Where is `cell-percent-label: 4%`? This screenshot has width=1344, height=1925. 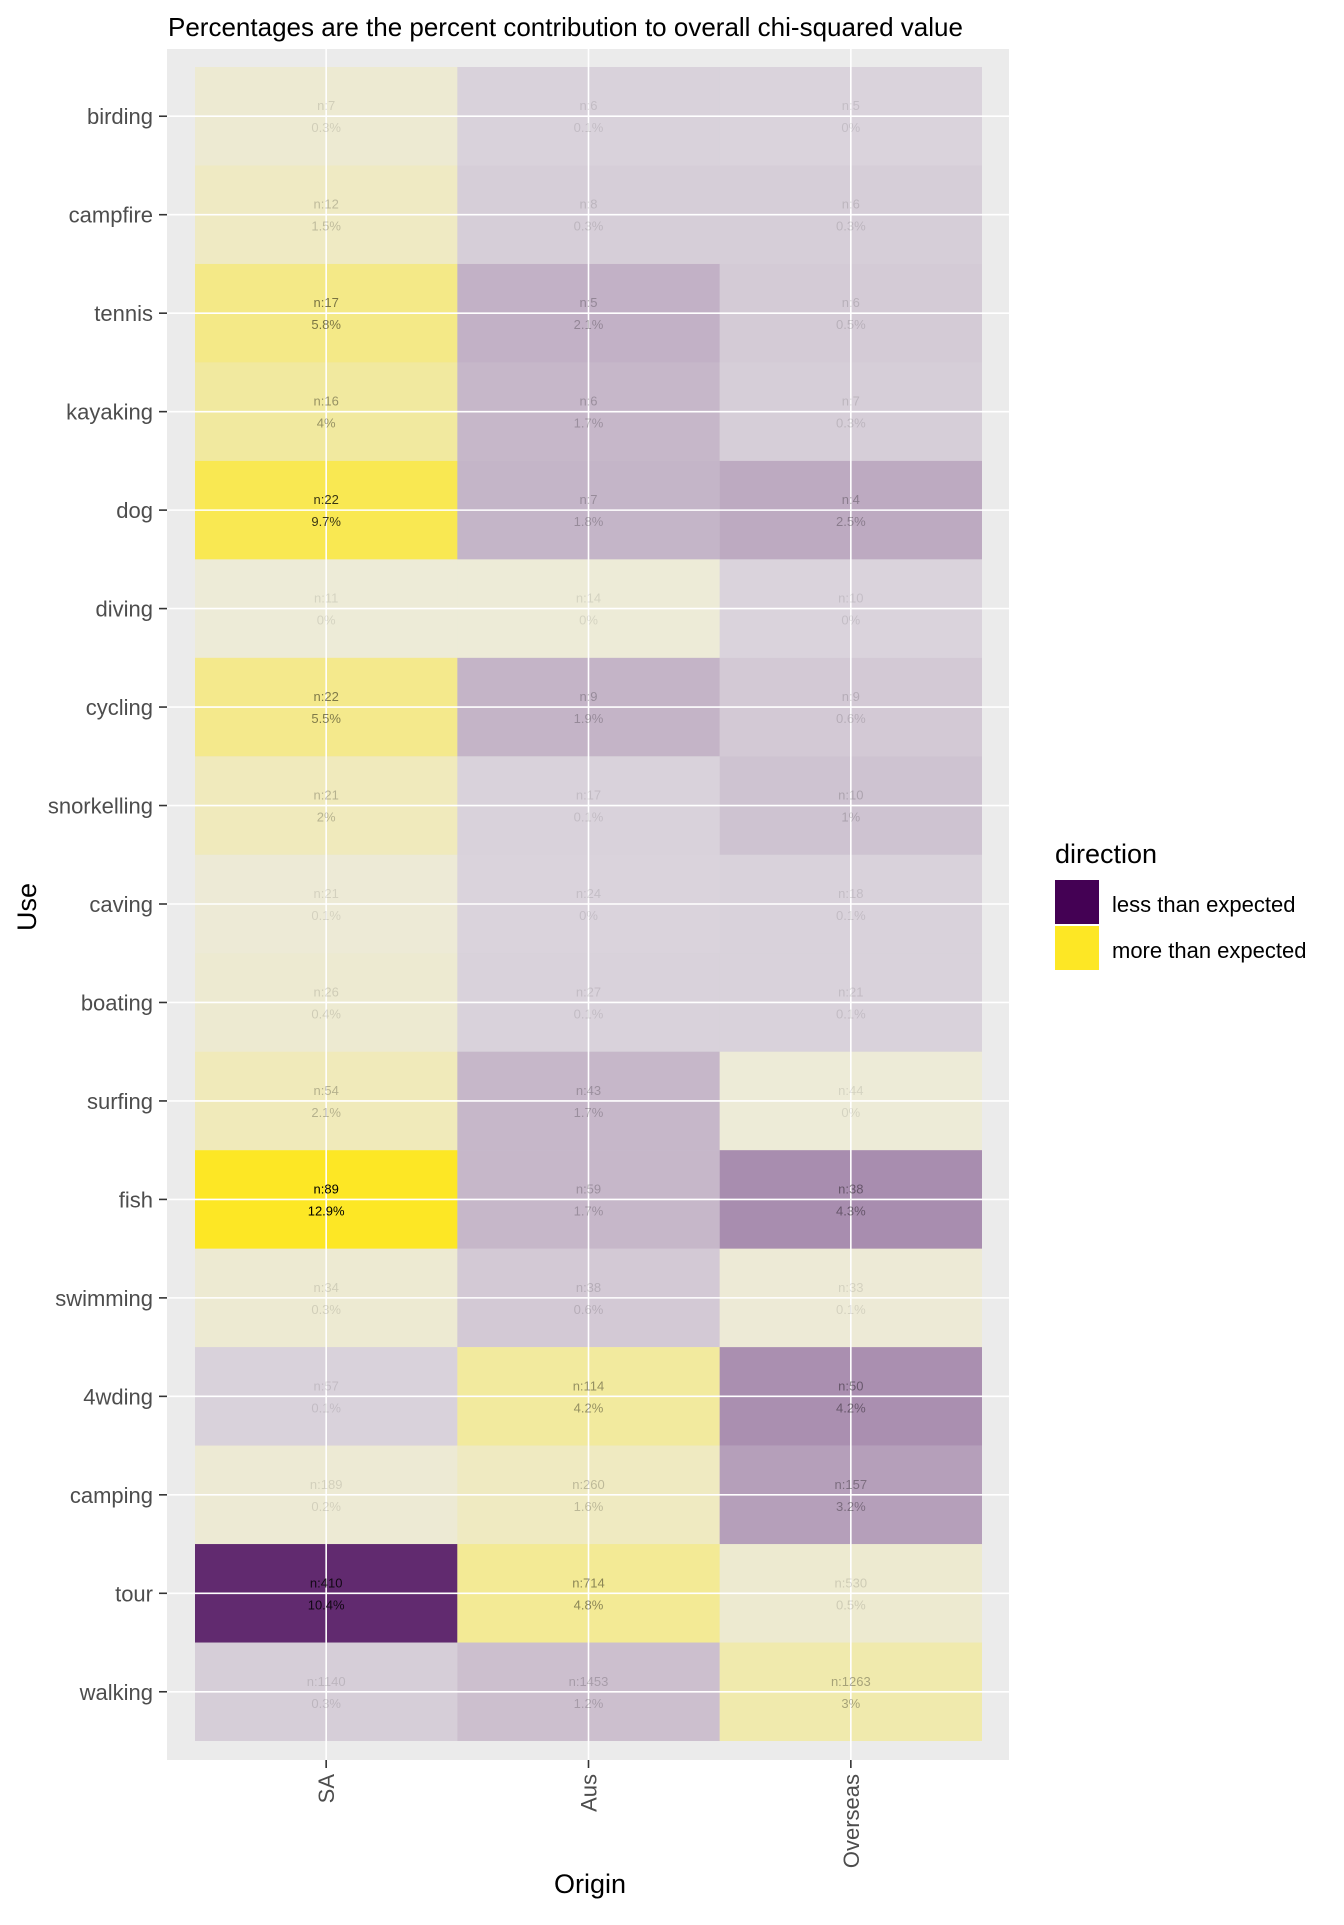
cell-percent-label: 4% is located at coordinates (326, 423).